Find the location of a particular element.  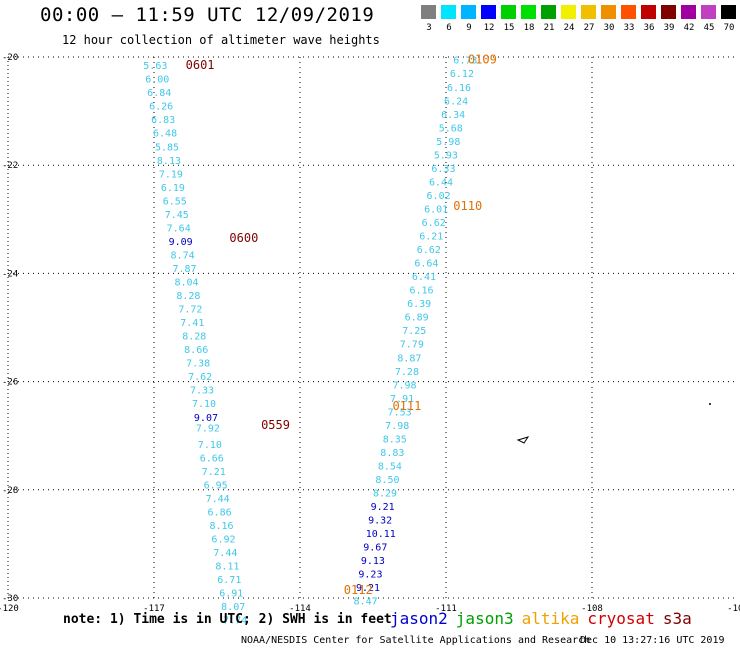

swh-reading: 8.07 is located at coordinates (233, 607).